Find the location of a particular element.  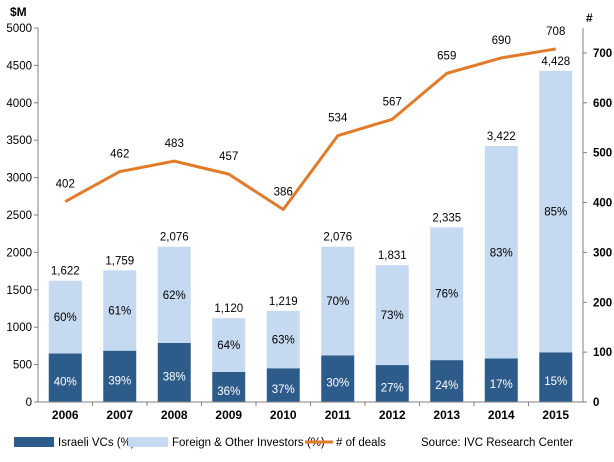

deals-label: 659 is located at coordinates (446, 56).